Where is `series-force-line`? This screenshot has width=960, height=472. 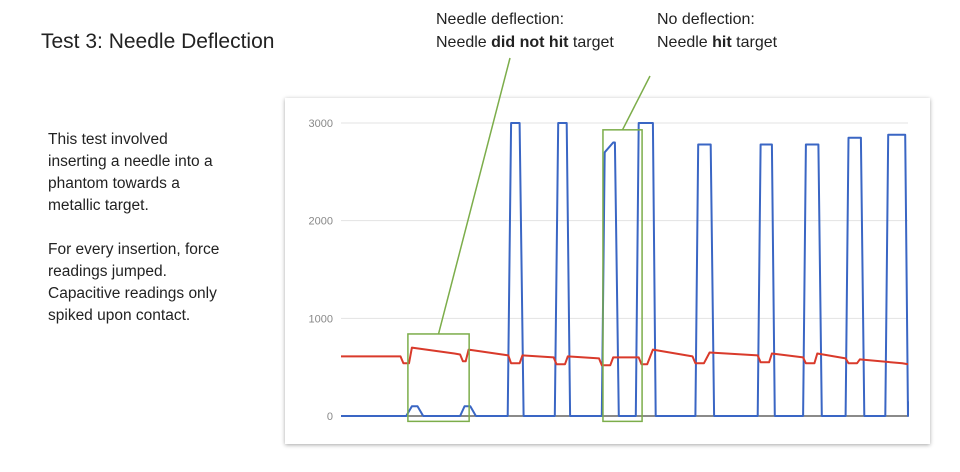 series-force-line is located at coordinates (625, 356).